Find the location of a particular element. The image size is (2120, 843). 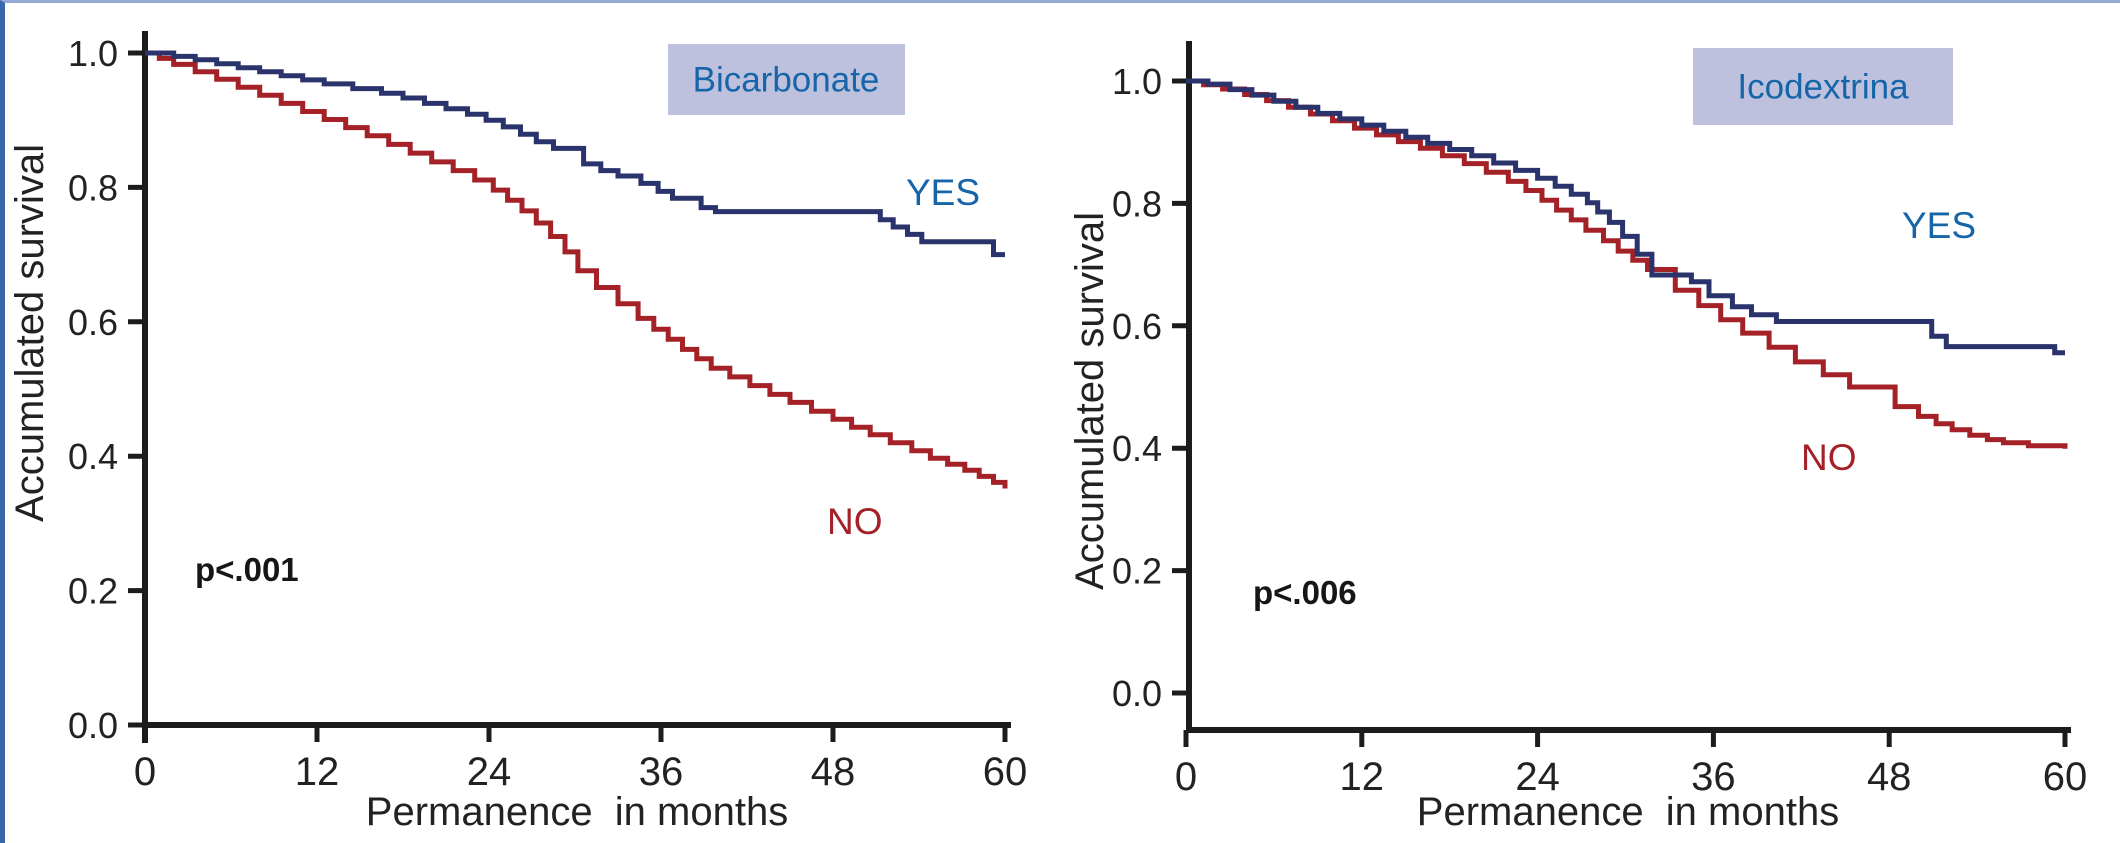

p-value: p<.001 is located at coordinates (247, 569).